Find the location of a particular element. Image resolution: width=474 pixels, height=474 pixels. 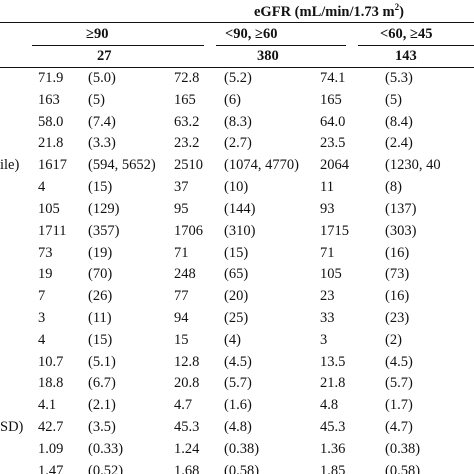

cell-group3-mean: 2064 is located at coordinates (334, 165).